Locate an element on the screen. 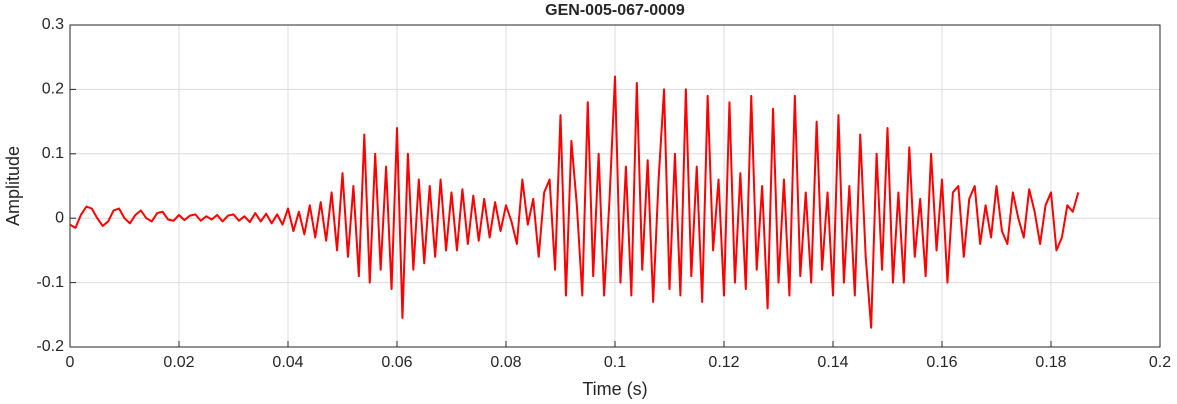 The height and width of the screenshot is (404, 1177). x-tick-label: 0.18 is located at coordinates (1050, 362).